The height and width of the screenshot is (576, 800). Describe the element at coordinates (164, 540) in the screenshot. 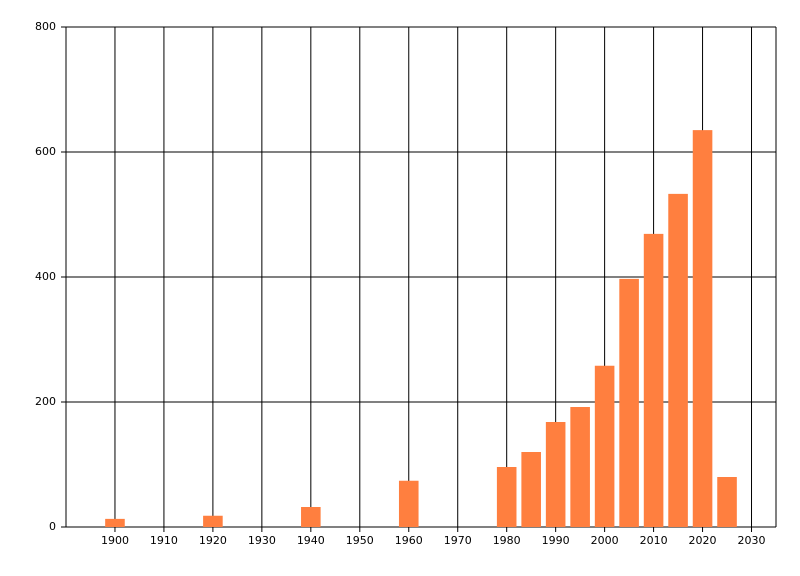

I see `x-tick-label: 1910` at that location.